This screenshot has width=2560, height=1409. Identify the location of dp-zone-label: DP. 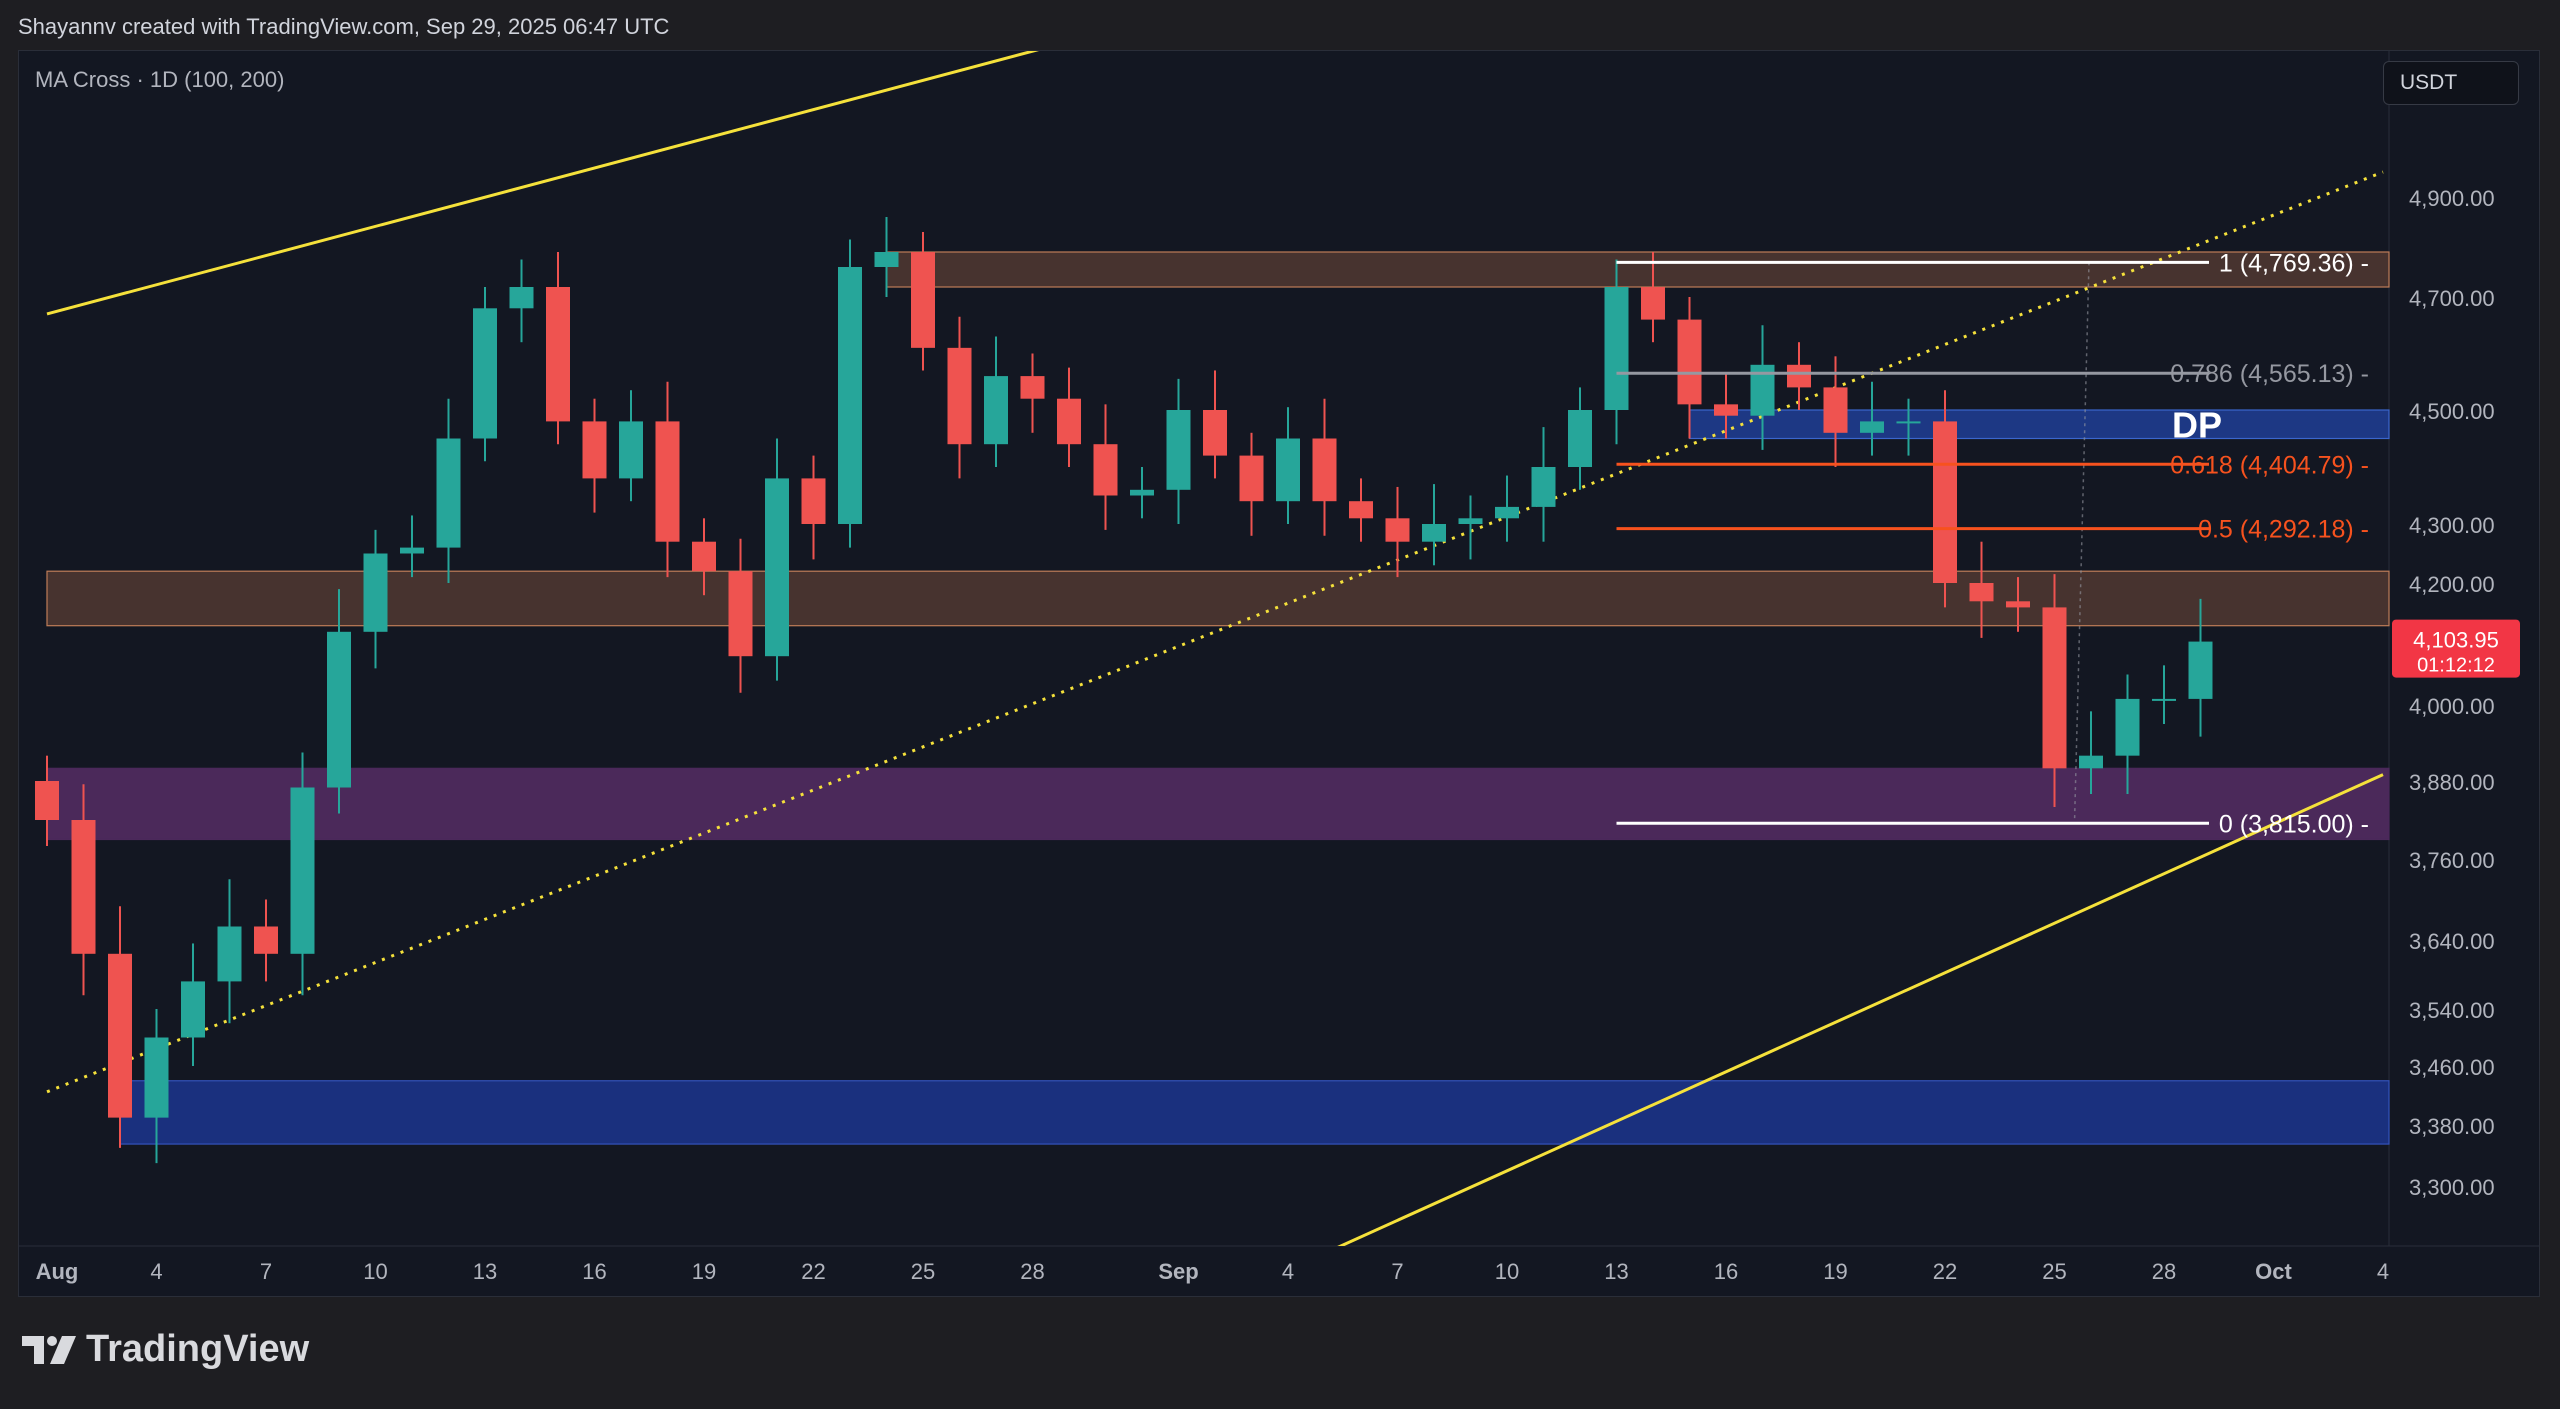
(2197, 424).